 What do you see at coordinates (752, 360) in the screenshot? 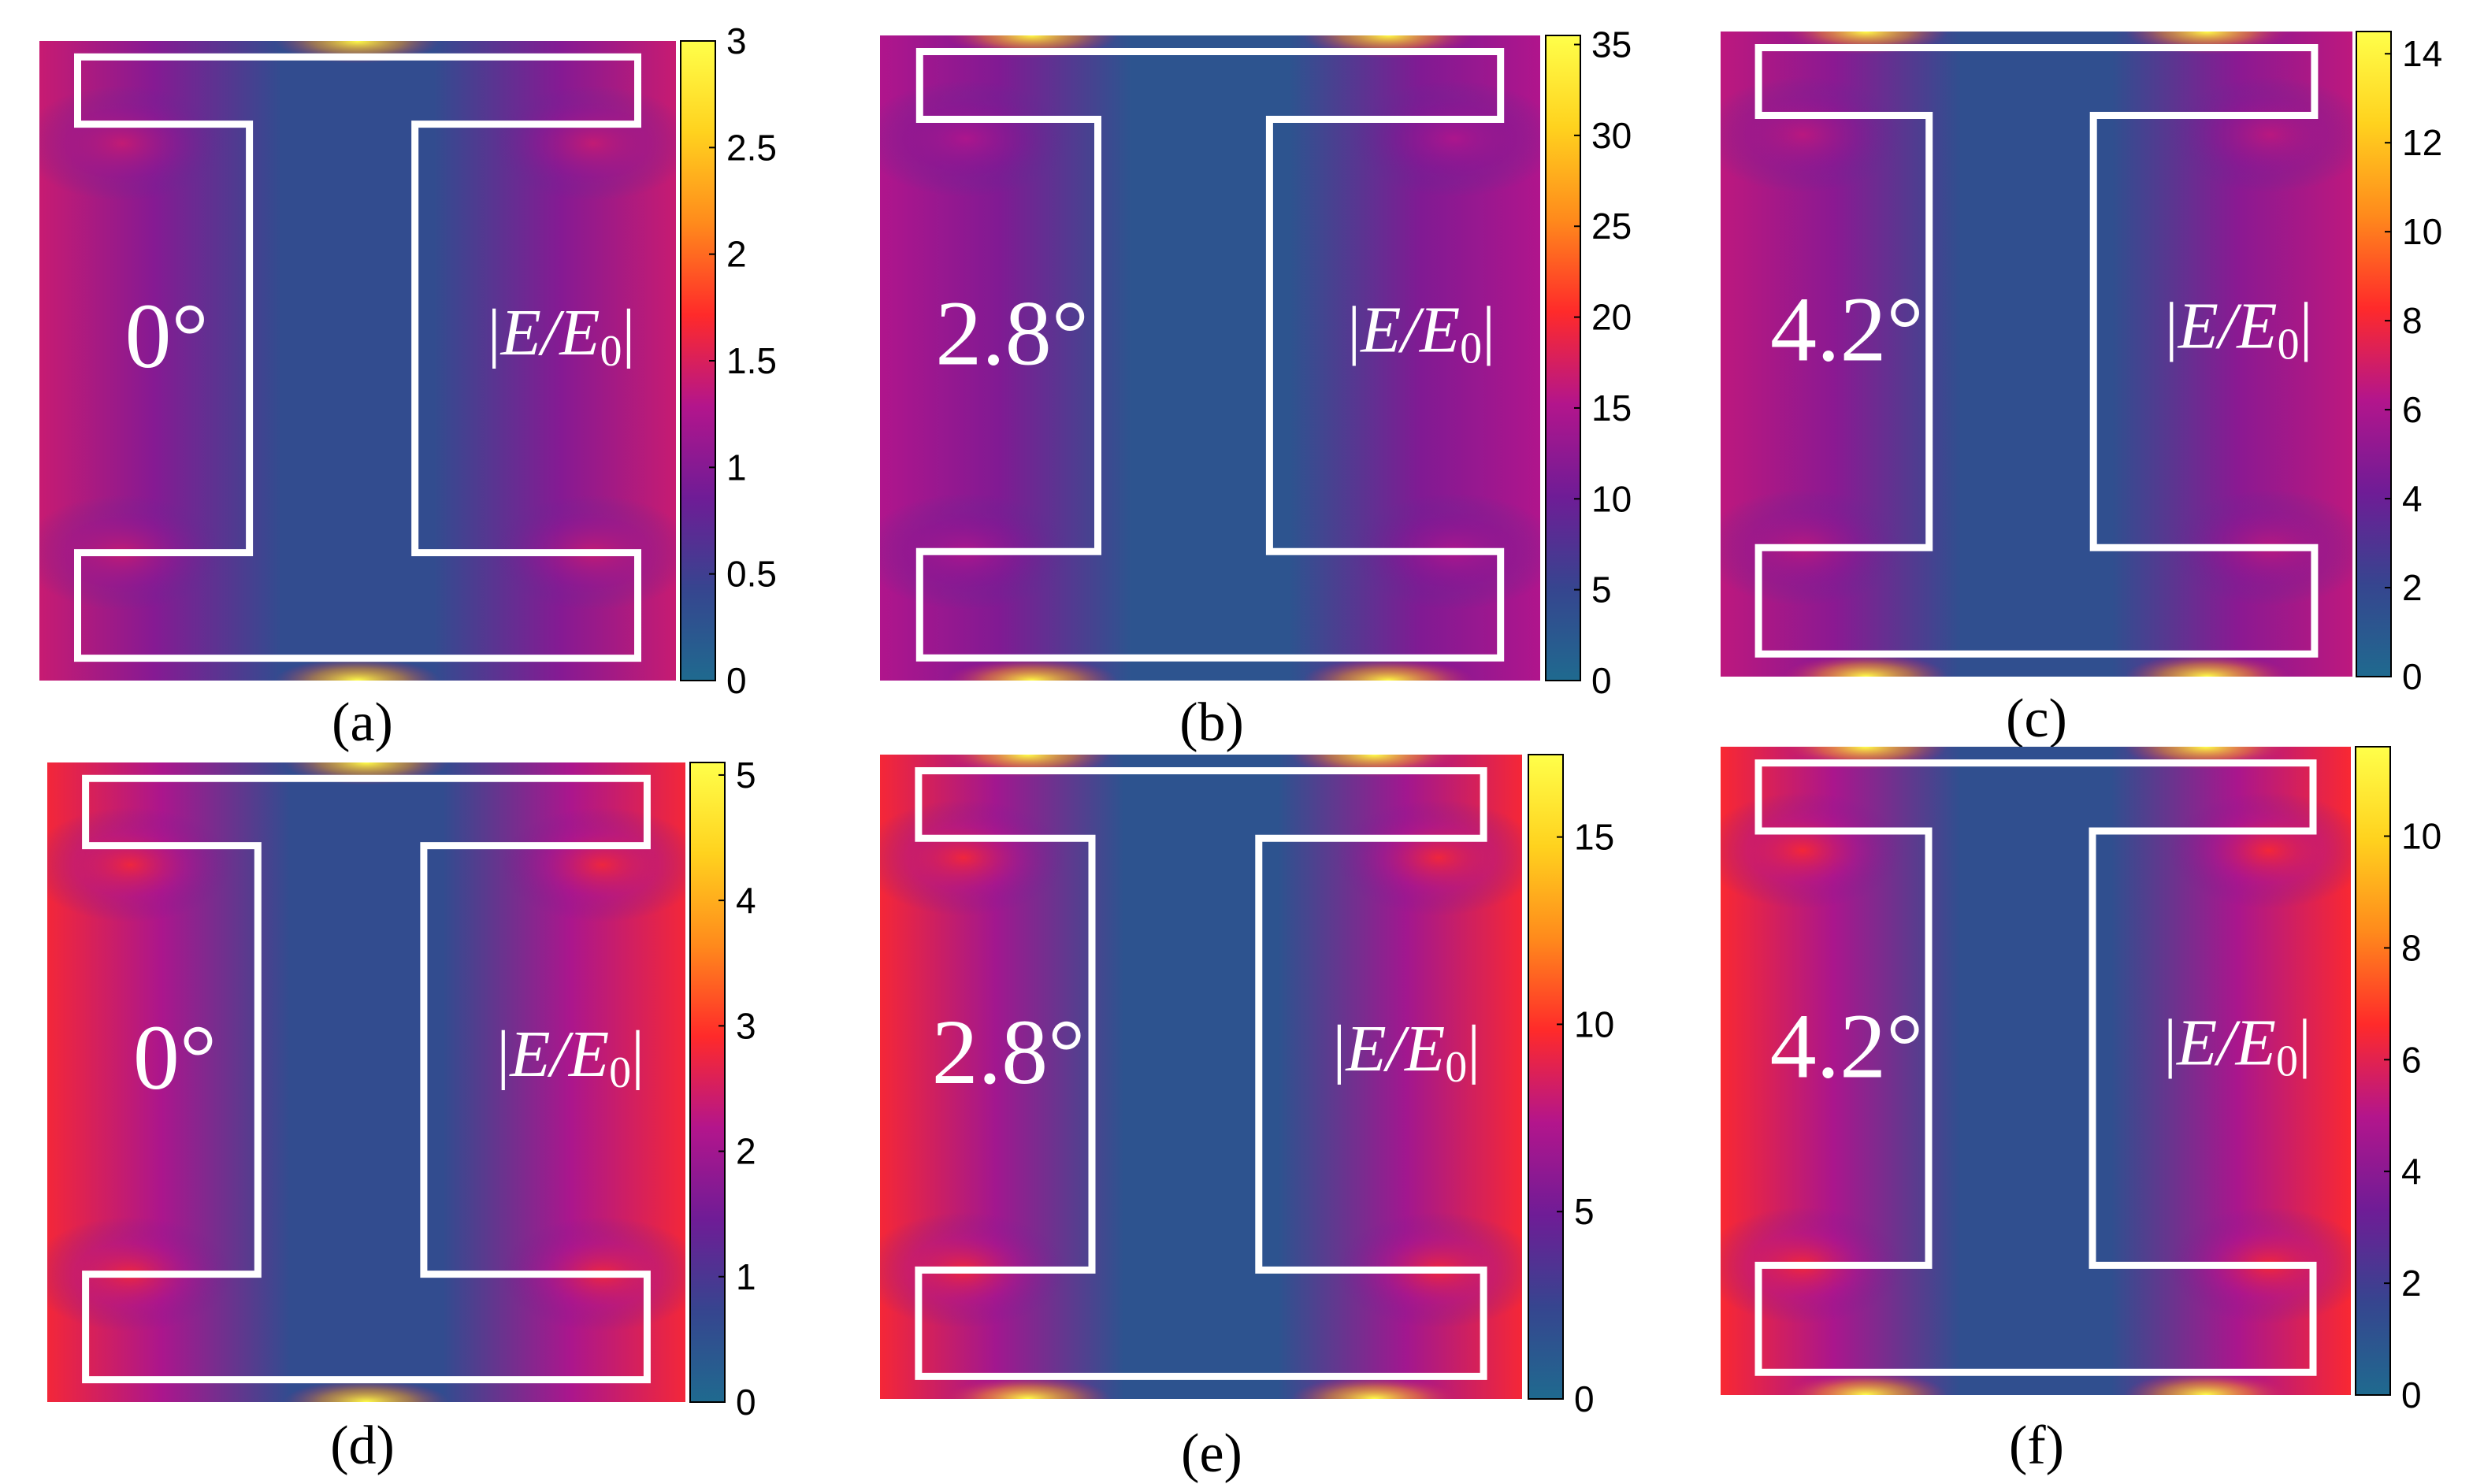
I see `colorbar-tick-label: 1.5` at bounding box center [752, 360].